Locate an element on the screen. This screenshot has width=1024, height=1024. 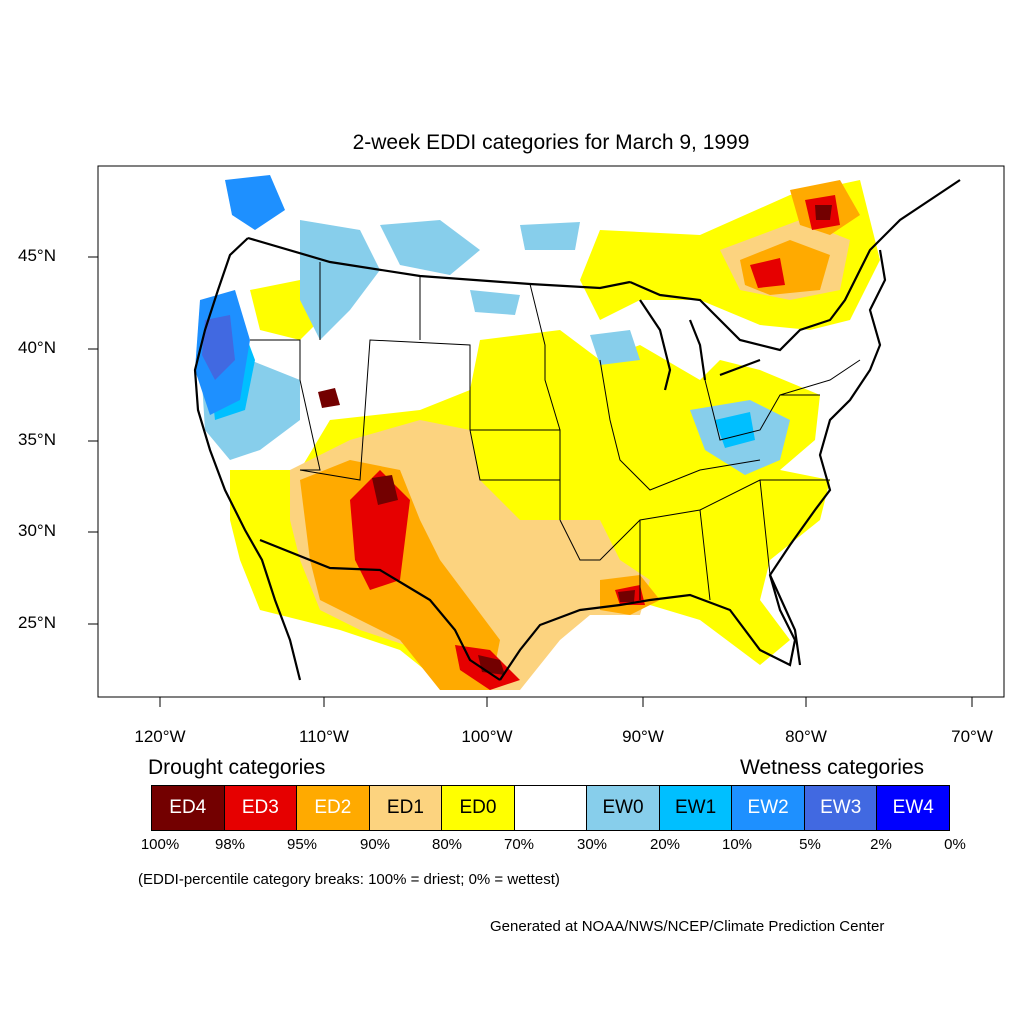
legend-label-ew2: EW2 is located at coordinates (768, 807).